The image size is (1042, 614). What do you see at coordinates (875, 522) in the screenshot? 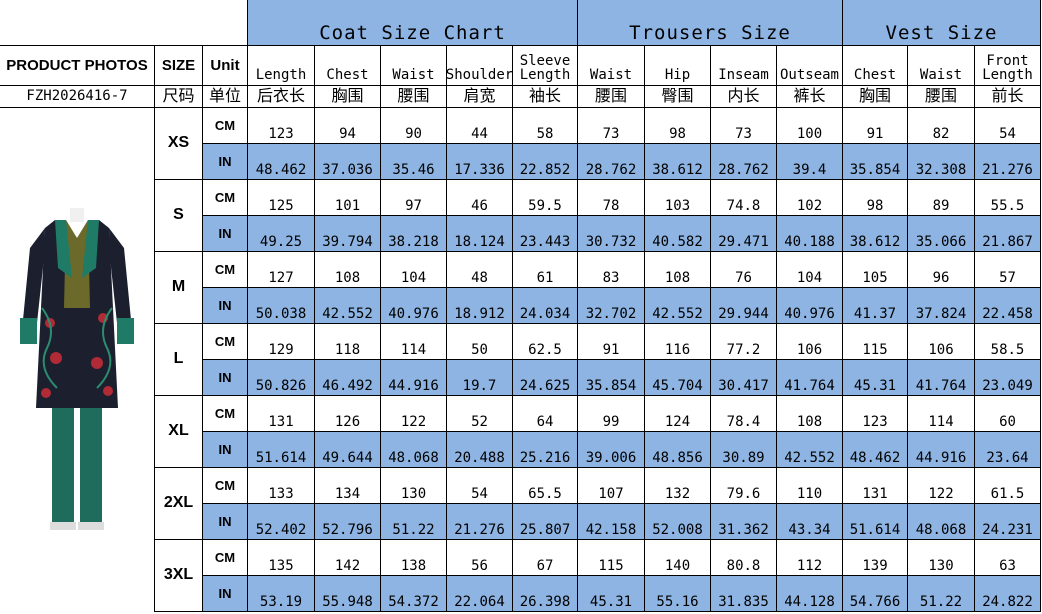
I see `measurement: 51.614` at bounding box center [875, 522].